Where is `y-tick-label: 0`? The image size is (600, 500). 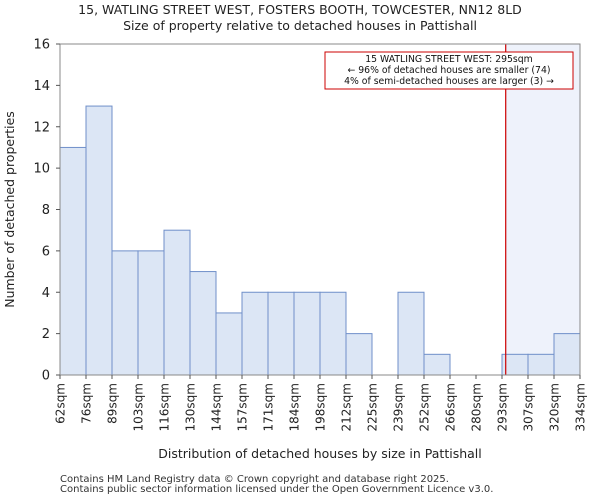
y-tick-label: 0 is located at coordinates (46, 376).